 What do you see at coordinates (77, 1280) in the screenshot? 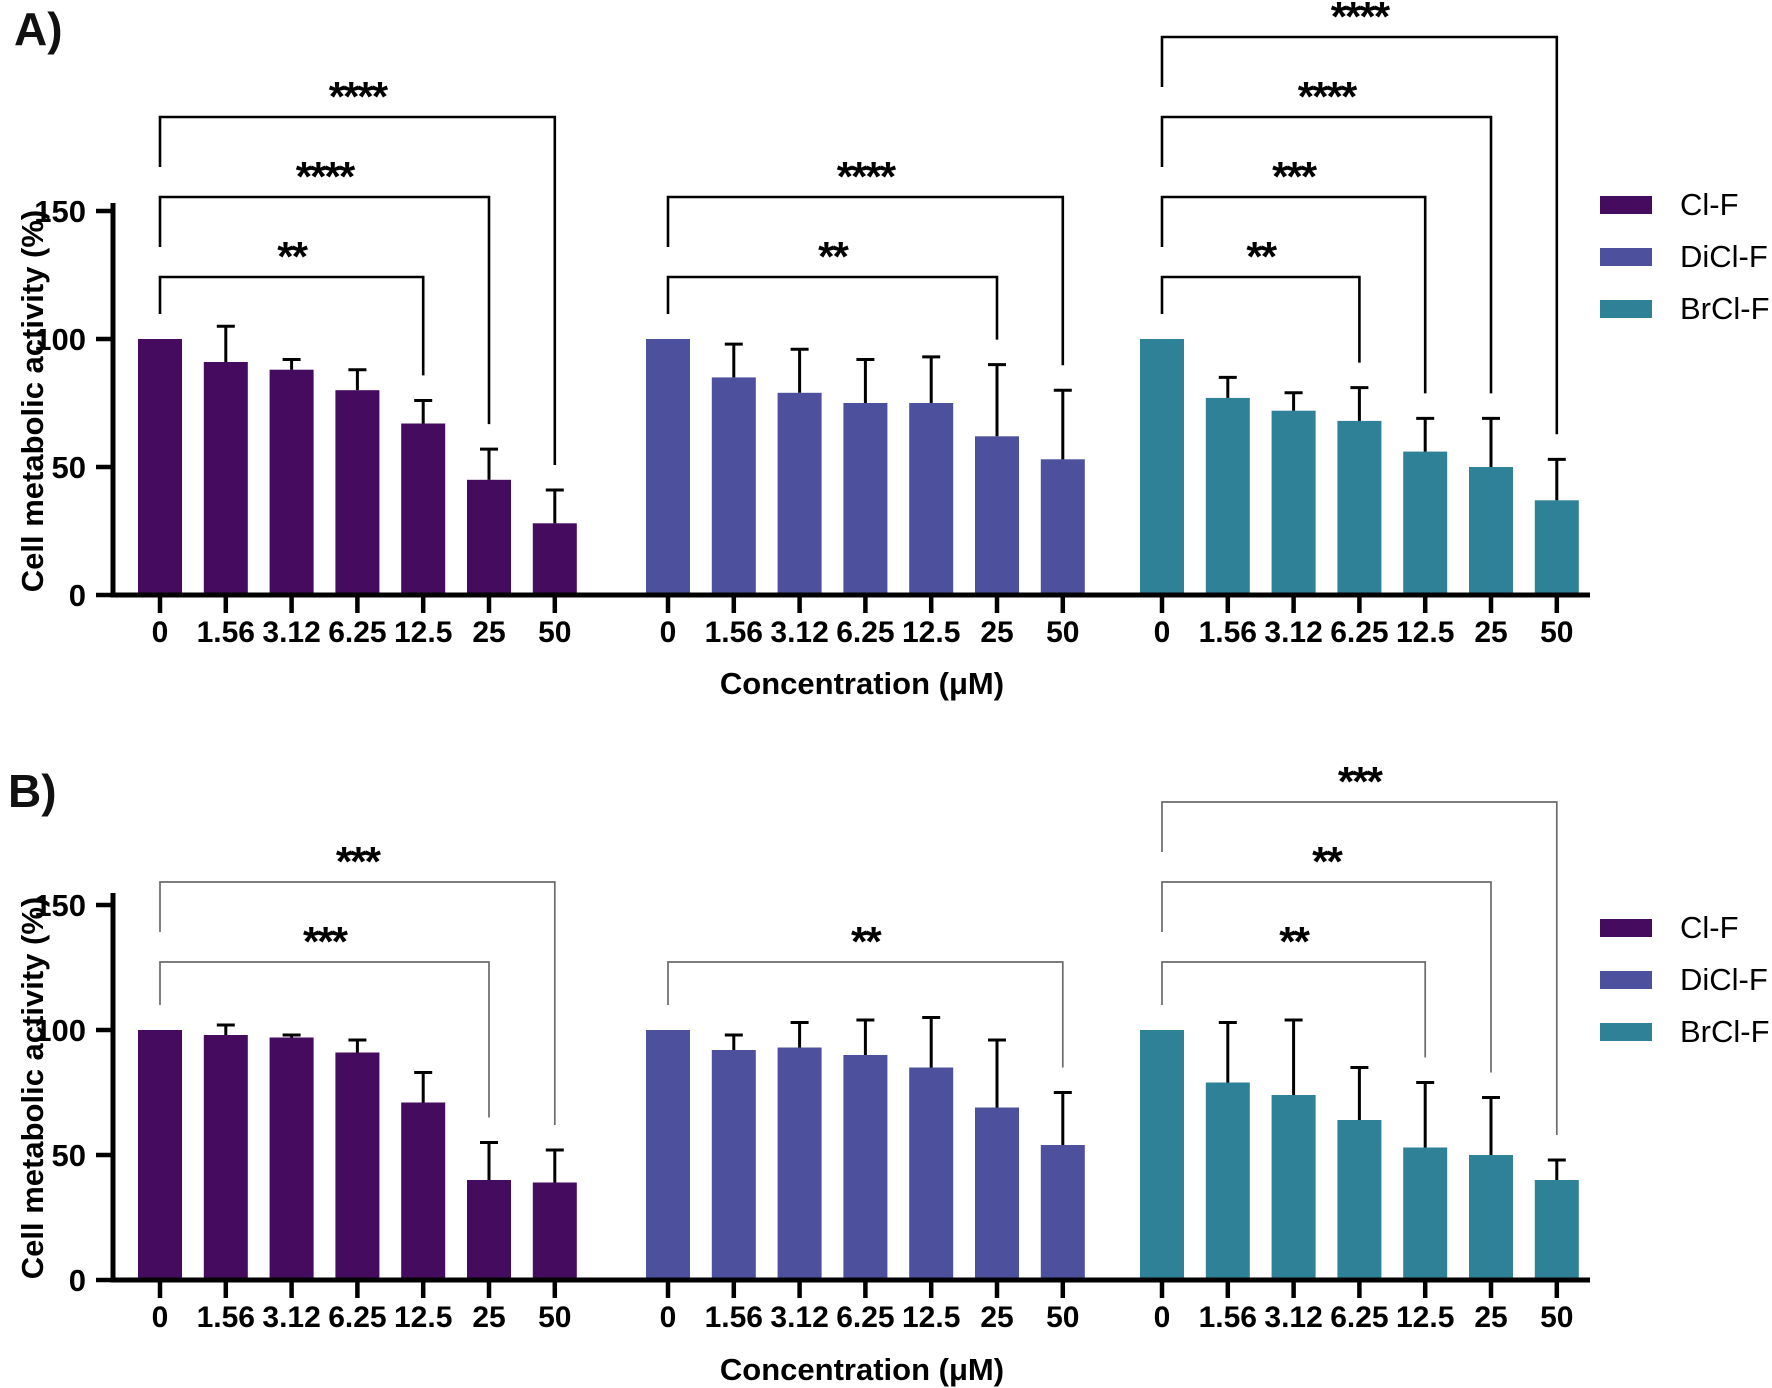
I see `y-tick-label: 0` at bounding box center [77, 1280].